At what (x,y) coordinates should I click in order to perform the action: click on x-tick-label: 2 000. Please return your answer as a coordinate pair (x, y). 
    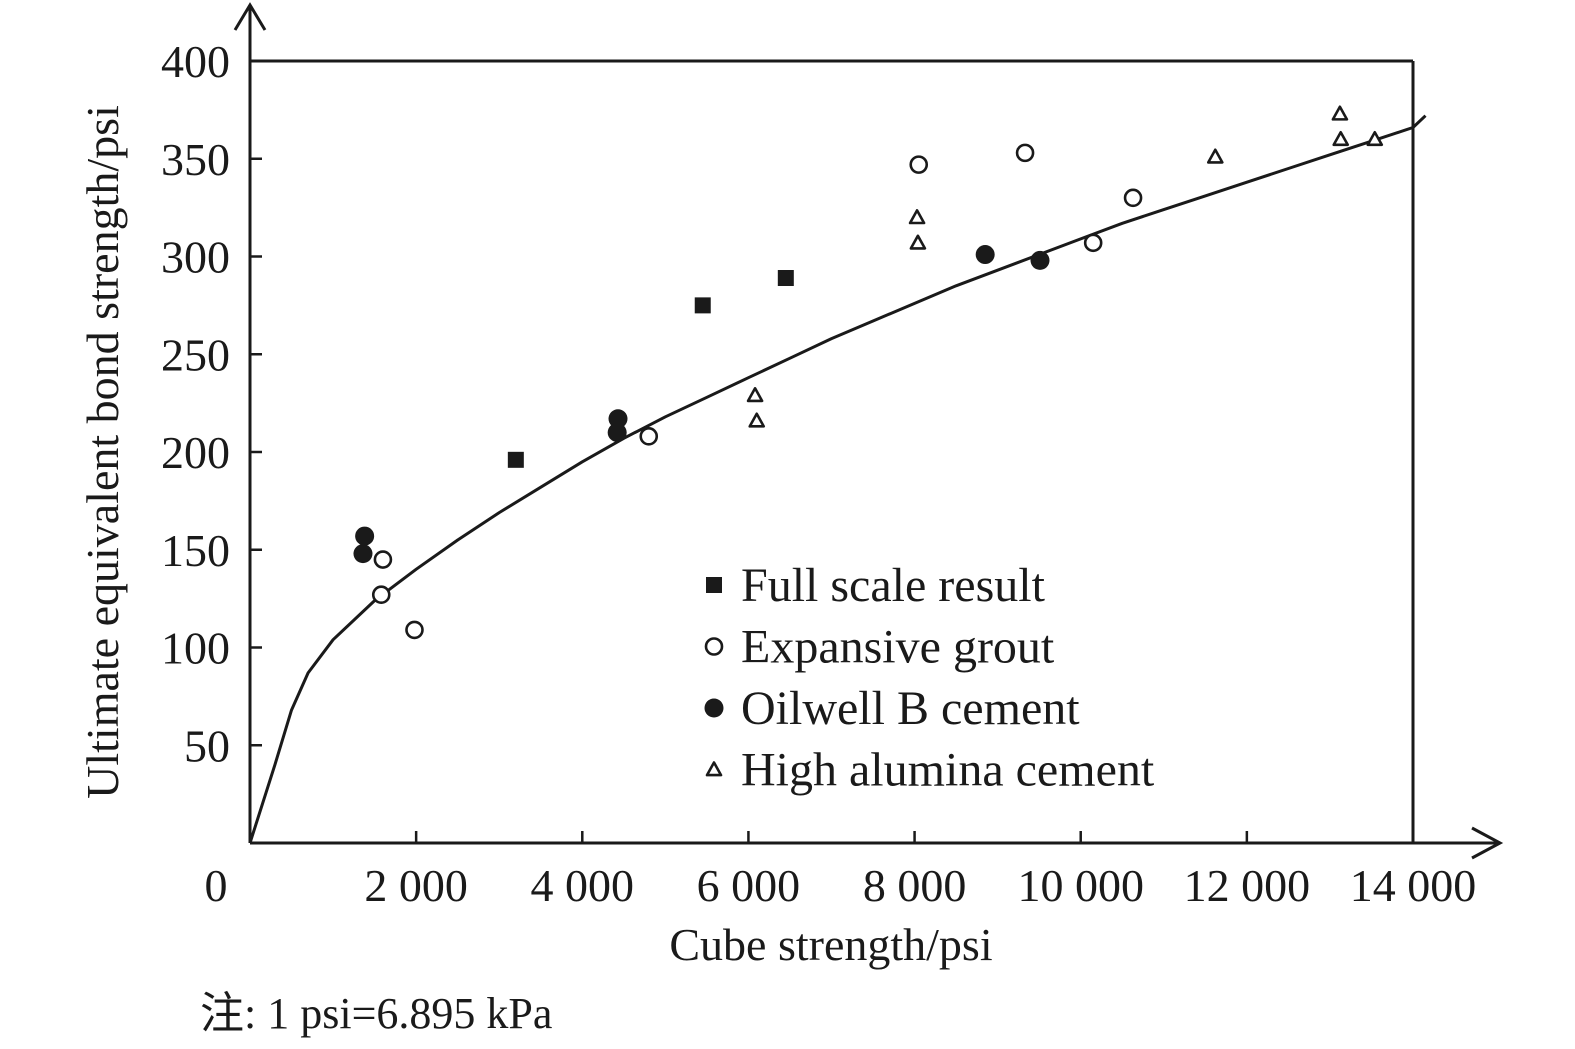
    Looking at the image, I should click on (416, 885).